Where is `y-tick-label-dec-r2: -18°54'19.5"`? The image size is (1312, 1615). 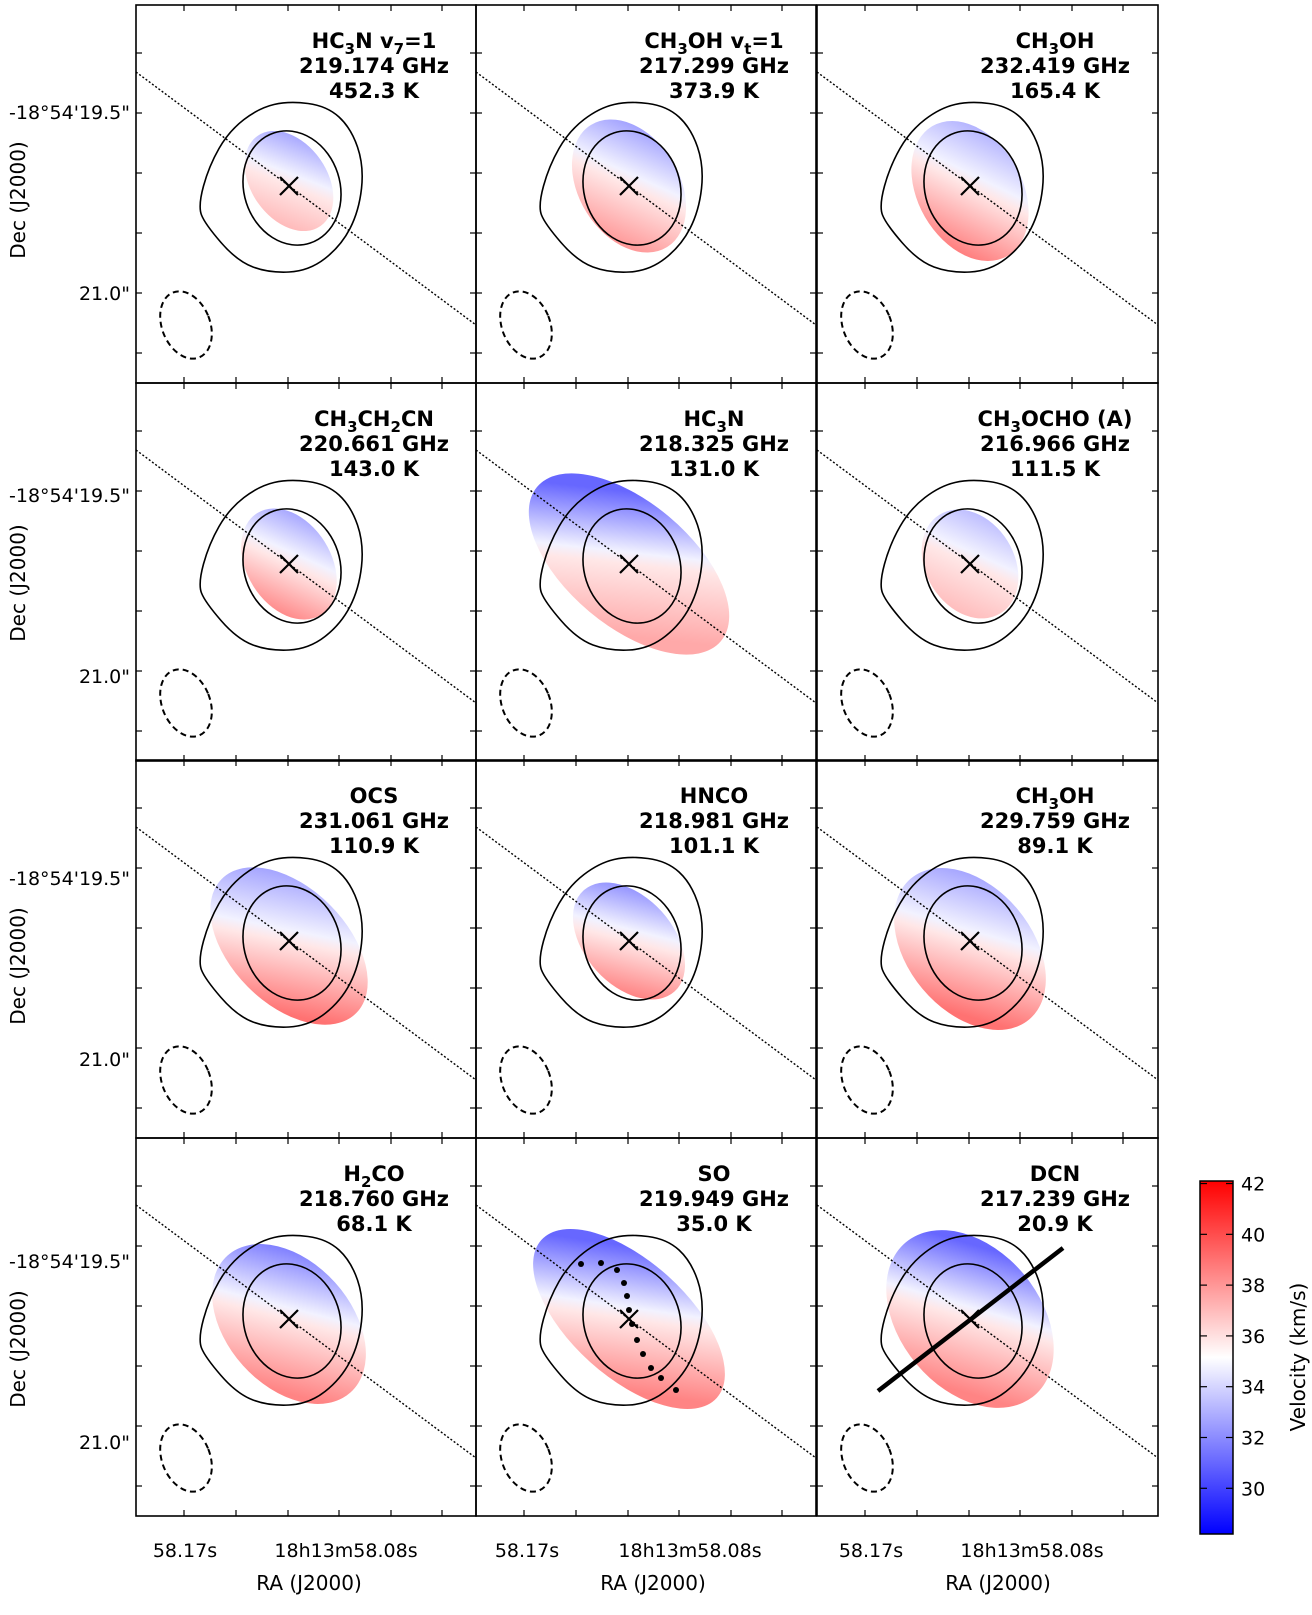 y-tick-label-dec-r2: -18°54'19.5" is located at coordinates (69, 496).